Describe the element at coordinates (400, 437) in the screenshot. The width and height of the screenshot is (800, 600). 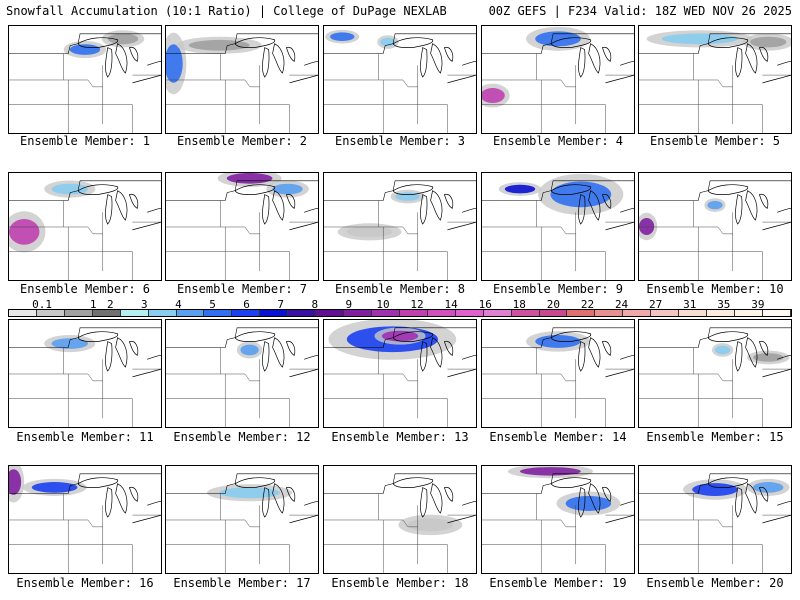
I see `ensemble-member-label: Ensemble Member: 13` at that location.